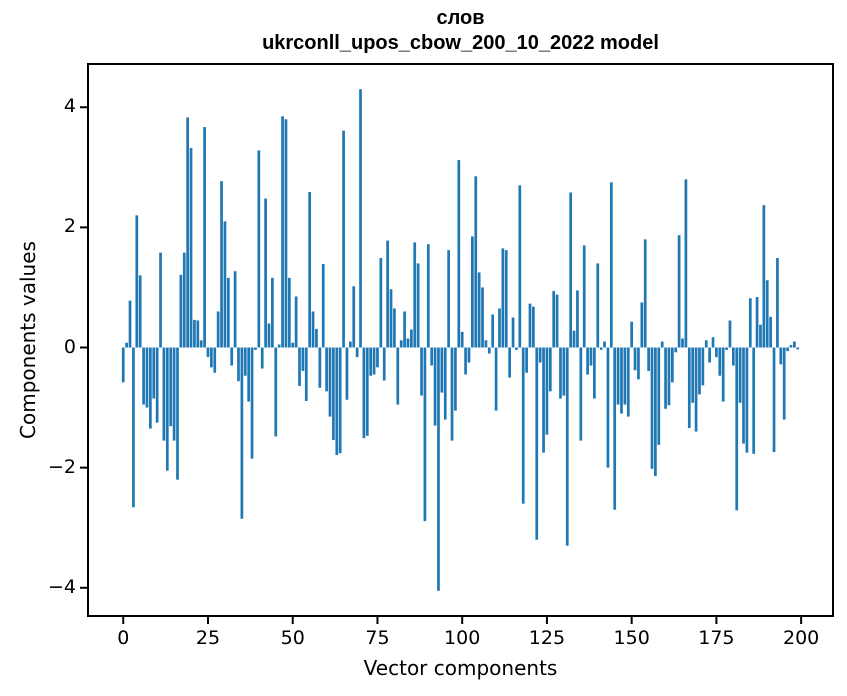 This screenshot has height=696, width=847. I want to click on y-tick-label: −4, so click(61, 586).